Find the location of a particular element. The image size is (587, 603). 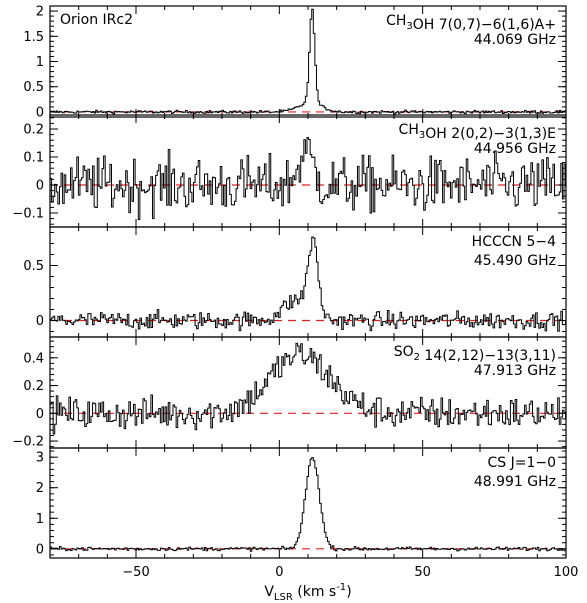

x-tick-label: 0 is located at coordinates (279, 572).